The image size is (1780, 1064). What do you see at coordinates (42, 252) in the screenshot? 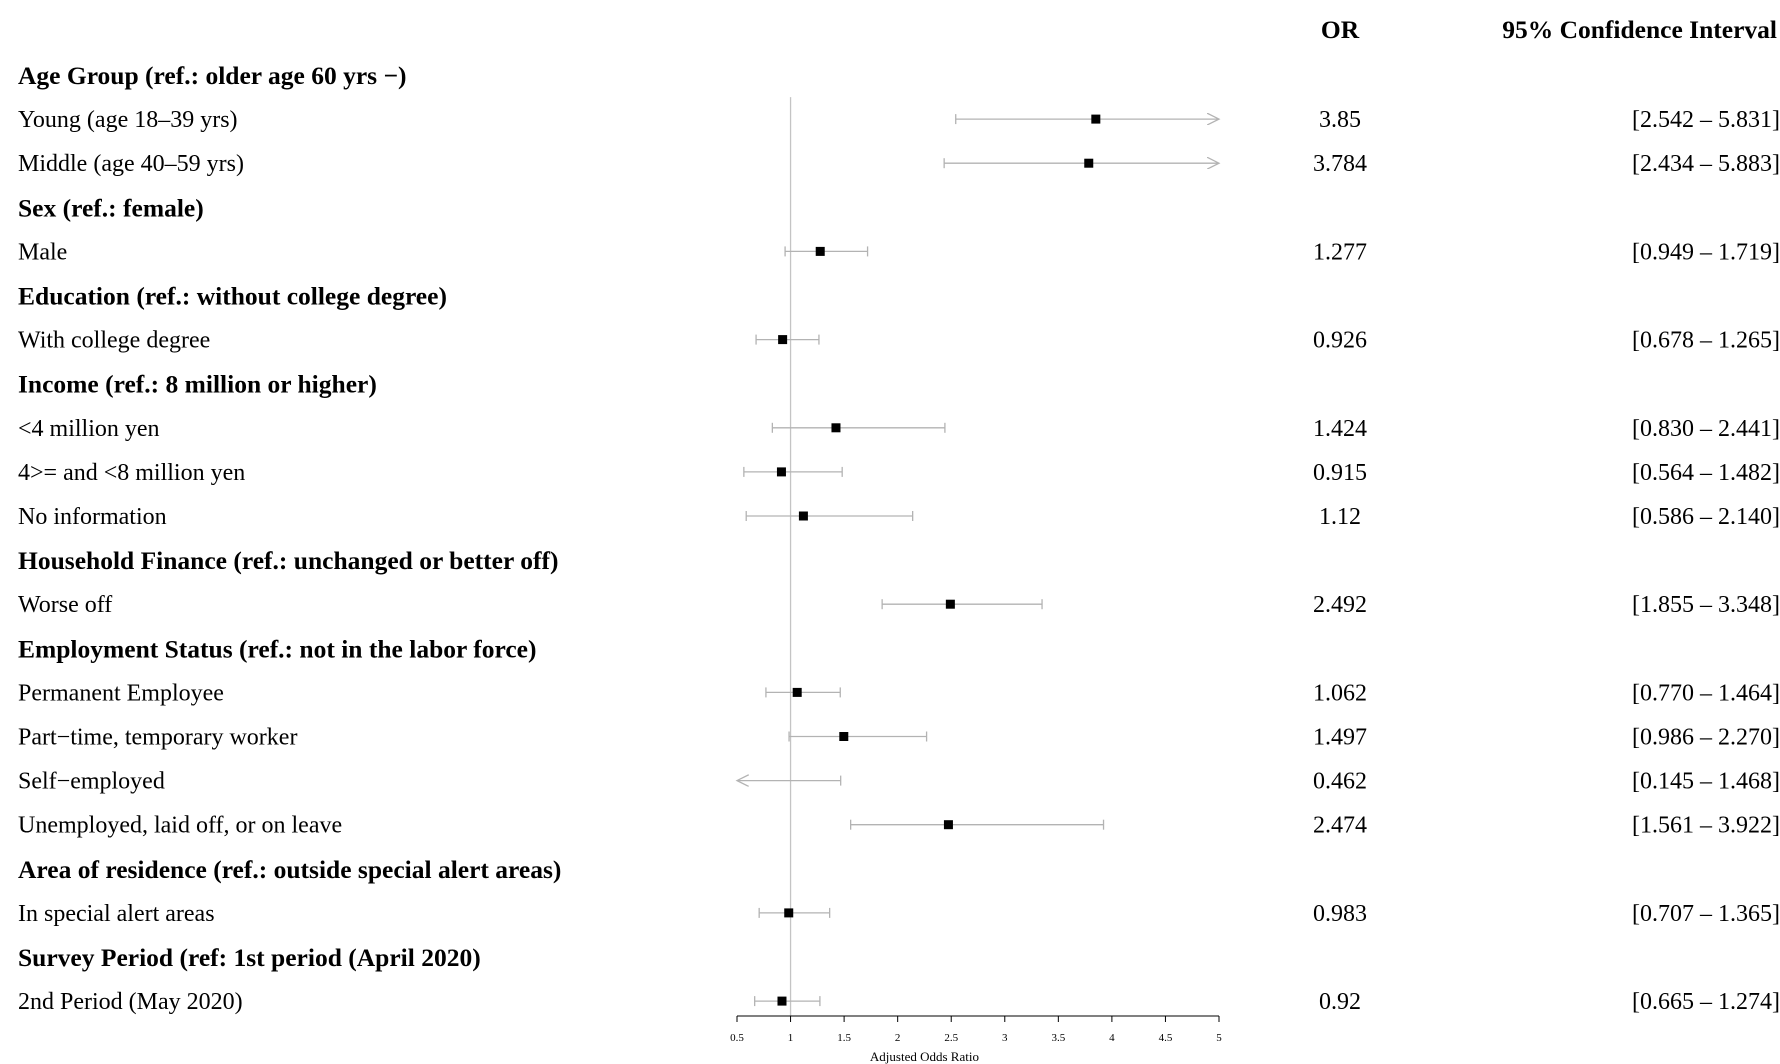
I see `row-label: Male` at bounding box center [42, 252].